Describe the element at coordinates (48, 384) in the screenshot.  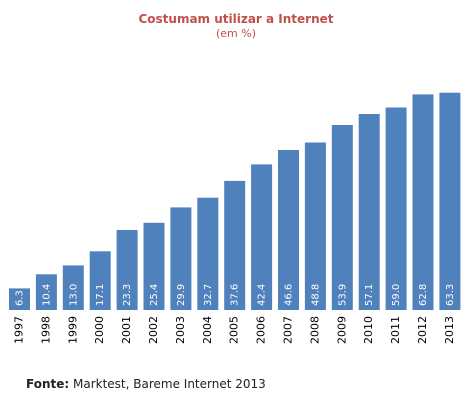
I see `source-label: Fonte:` at that location.